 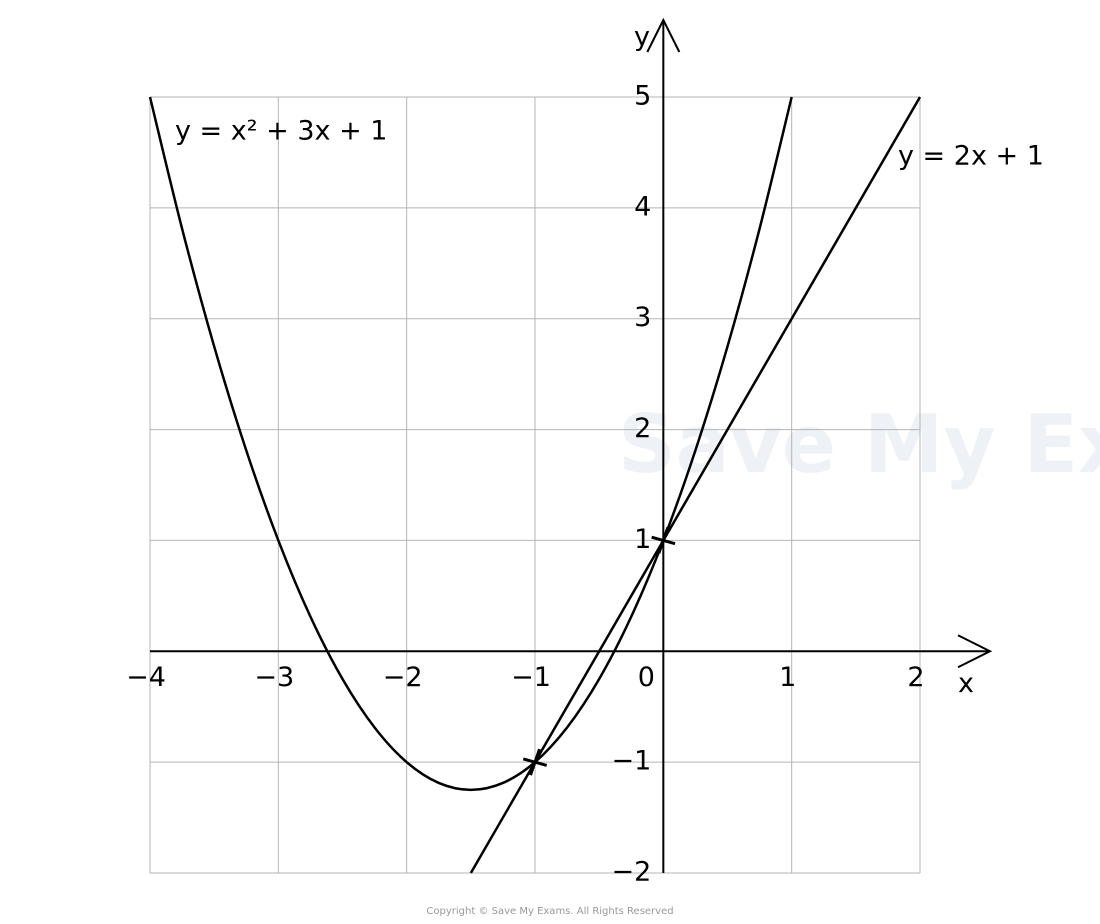 What do you see at coordinates (915, 677) in the screenshot?
I see `x-tick-label: 2` at bounding box center [915, 677].